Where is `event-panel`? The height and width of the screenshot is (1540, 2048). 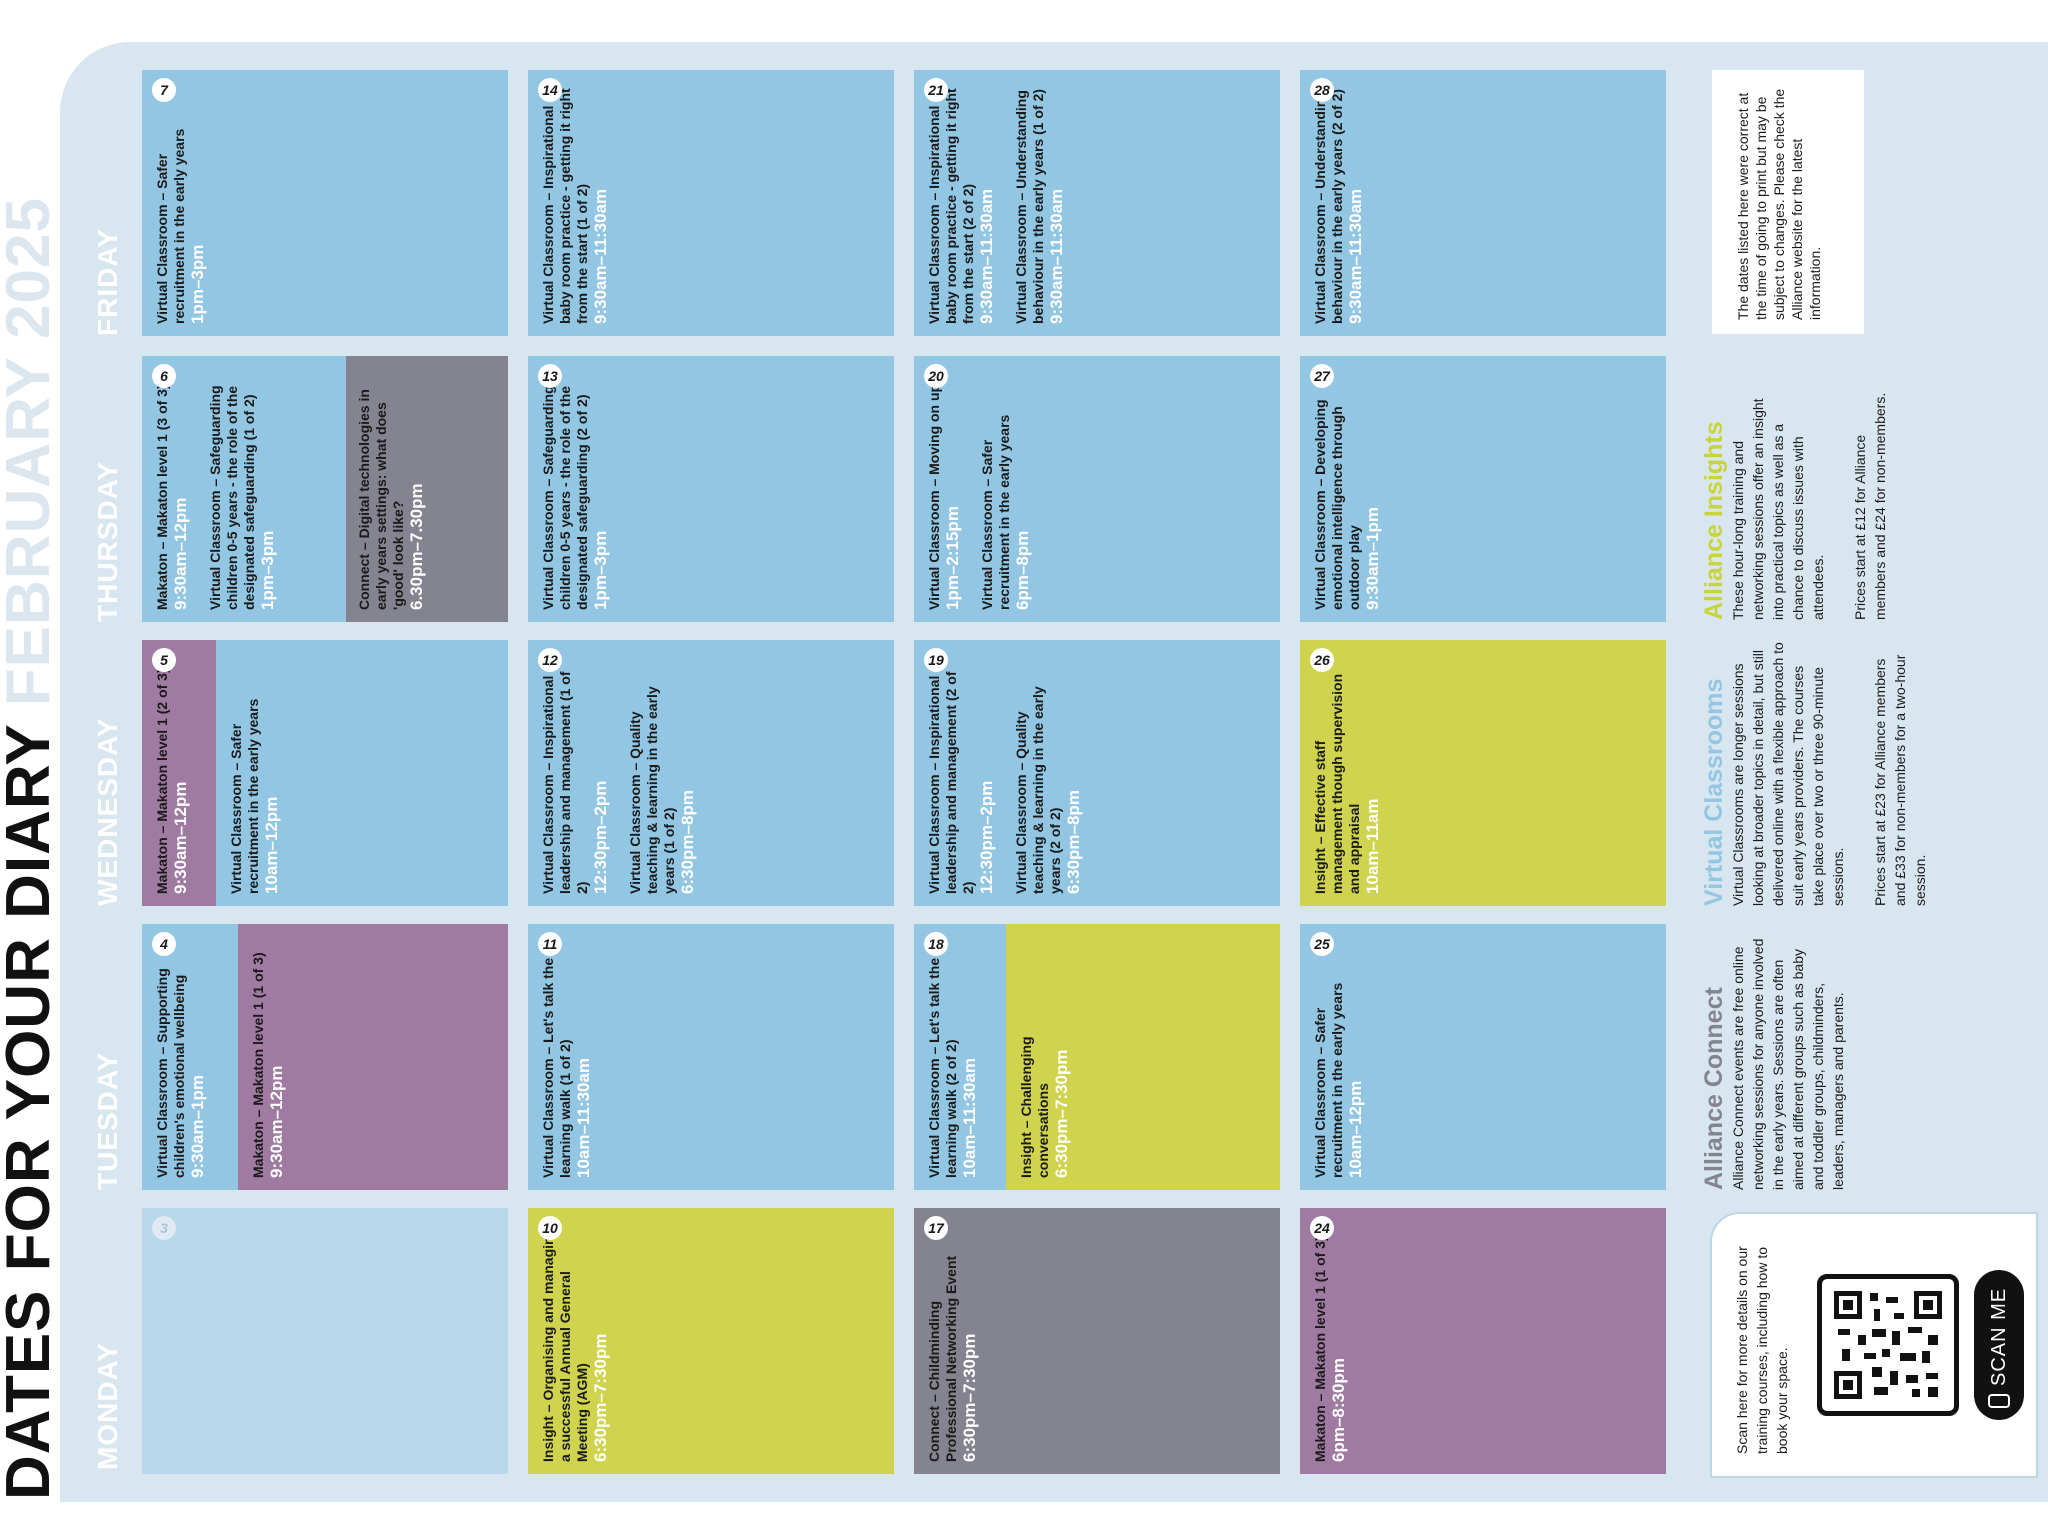 event-panel is located at coordinates (325, 1341).